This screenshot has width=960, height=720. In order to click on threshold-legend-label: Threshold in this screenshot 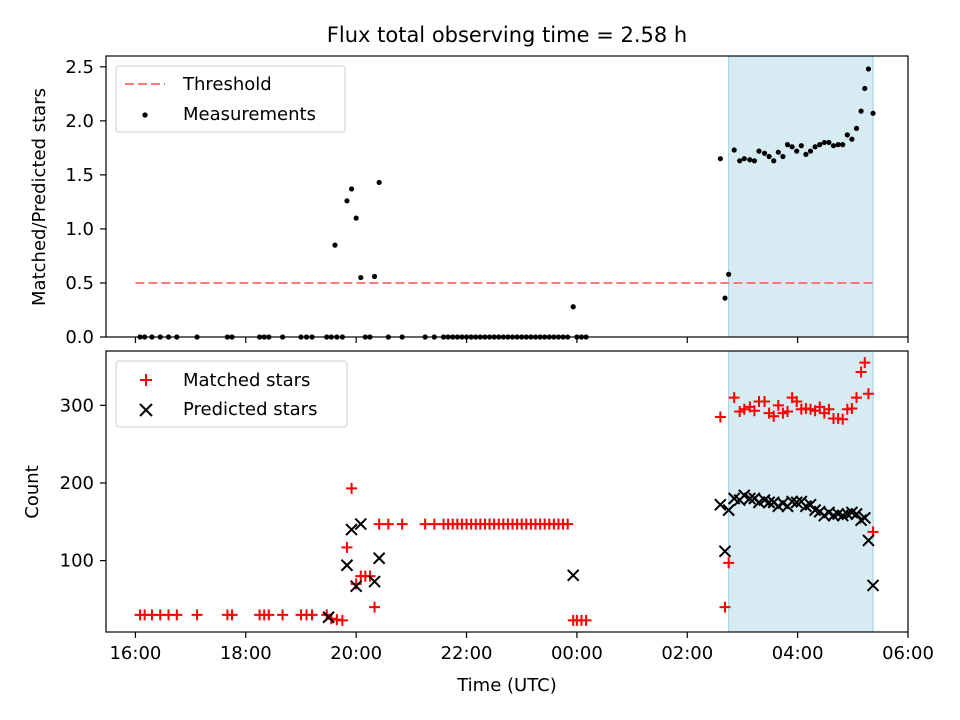, I will do `click(227, 84)`.